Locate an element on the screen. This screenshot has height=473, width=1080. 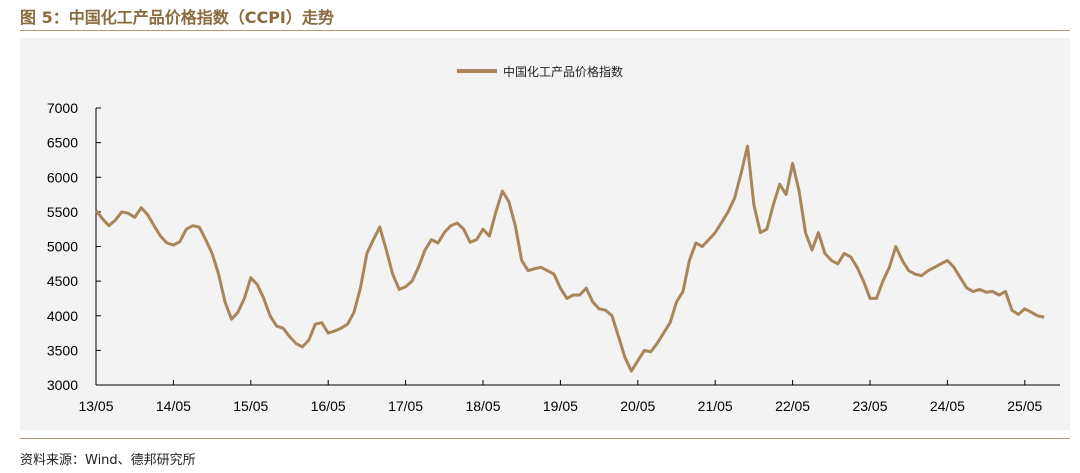
x-tick-label: 24/05 is located at coordinates (947, 406).